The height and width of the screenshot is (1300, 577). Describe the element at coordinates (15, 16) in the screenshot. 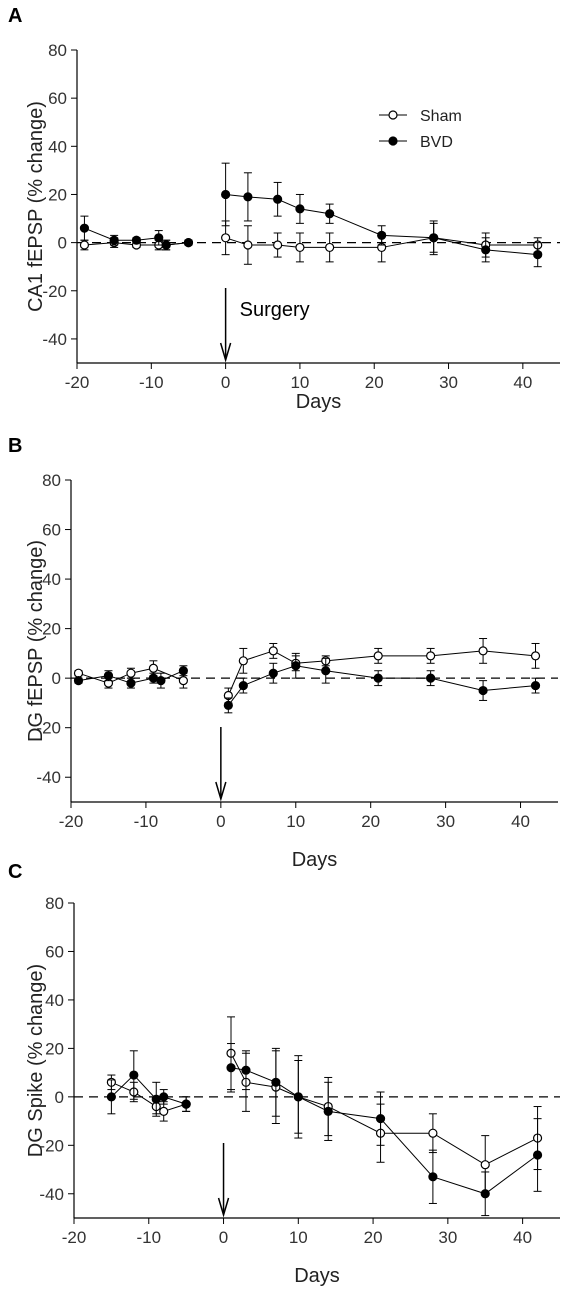

I see `panel-label: A` at that location.